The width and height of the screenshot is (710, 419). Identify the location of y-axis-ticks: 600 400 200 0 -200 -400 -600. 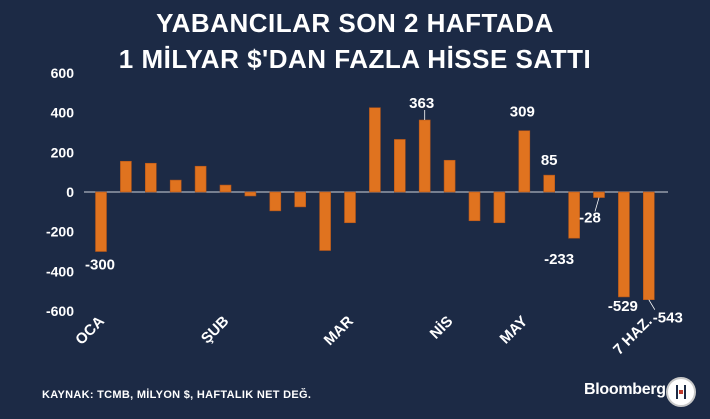
(60, 192).